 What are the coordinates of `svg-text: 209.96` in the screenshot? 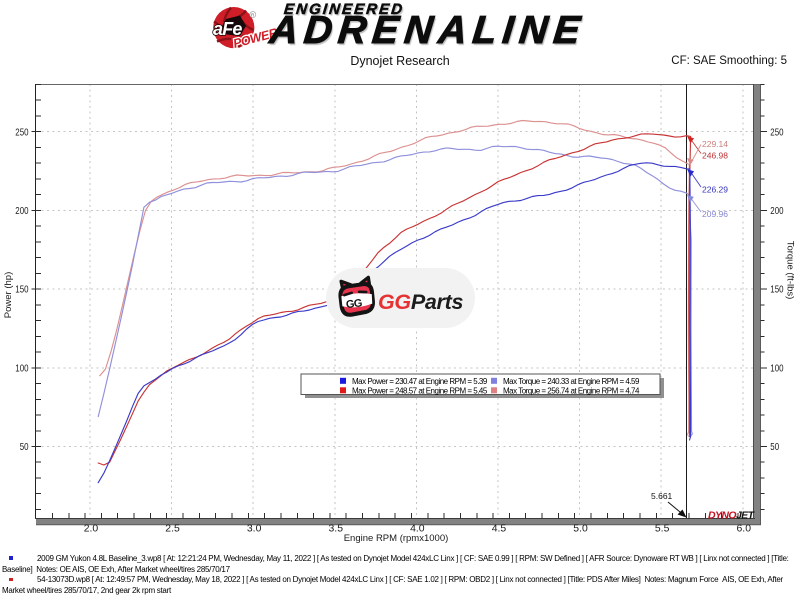 It's located at (715, 214).